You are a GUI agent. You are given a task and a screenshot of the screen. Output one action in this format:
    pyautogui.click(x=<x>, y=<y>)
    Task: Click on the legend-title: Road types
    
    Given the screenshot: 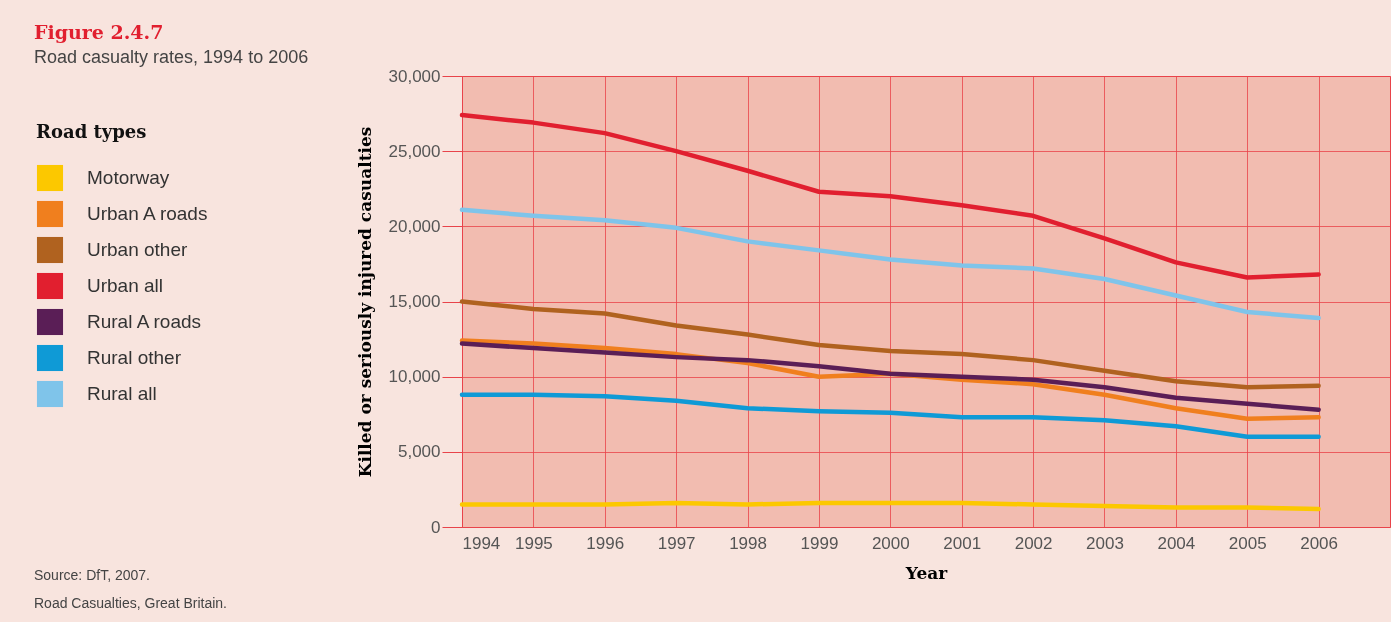 What is the action you would take?
    pyautogui.click(x=91, y=131)
    